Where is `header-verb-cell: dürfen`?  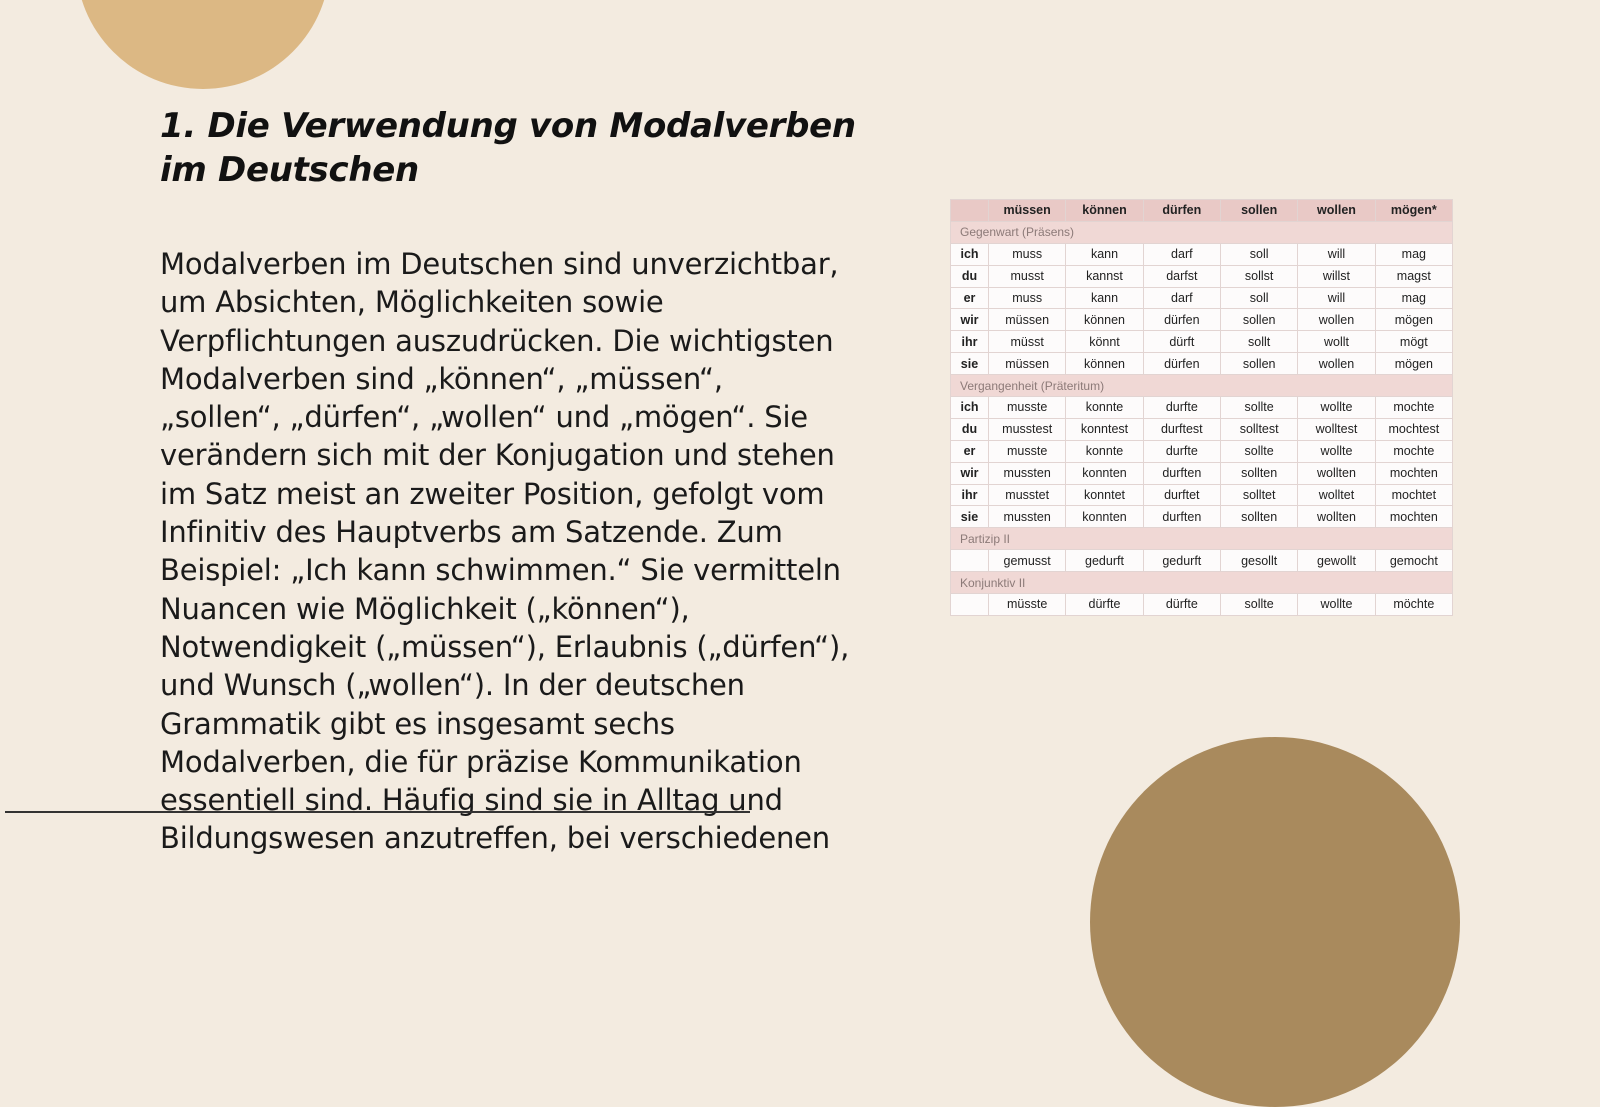 header-verb-cell: dürfen is located at coordinates (1181, 210).